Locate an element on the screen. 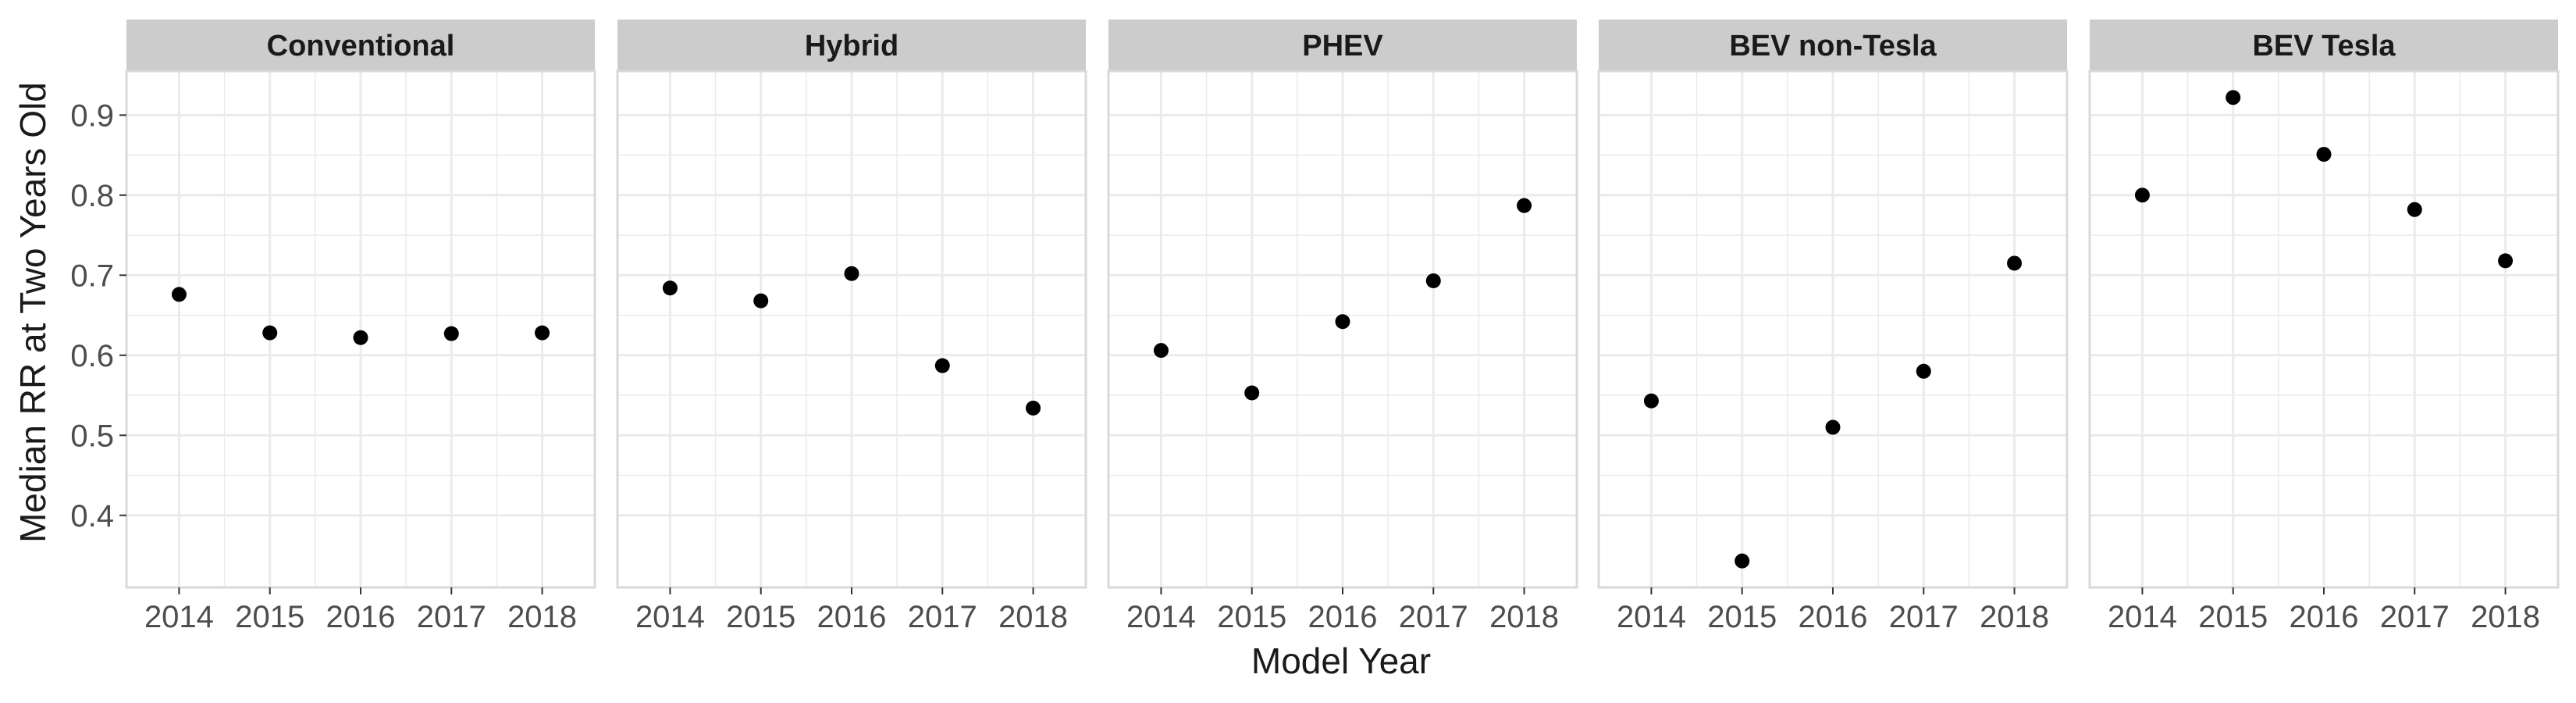  y-tick-label: 0.7 is located at coordinates (92, 276).